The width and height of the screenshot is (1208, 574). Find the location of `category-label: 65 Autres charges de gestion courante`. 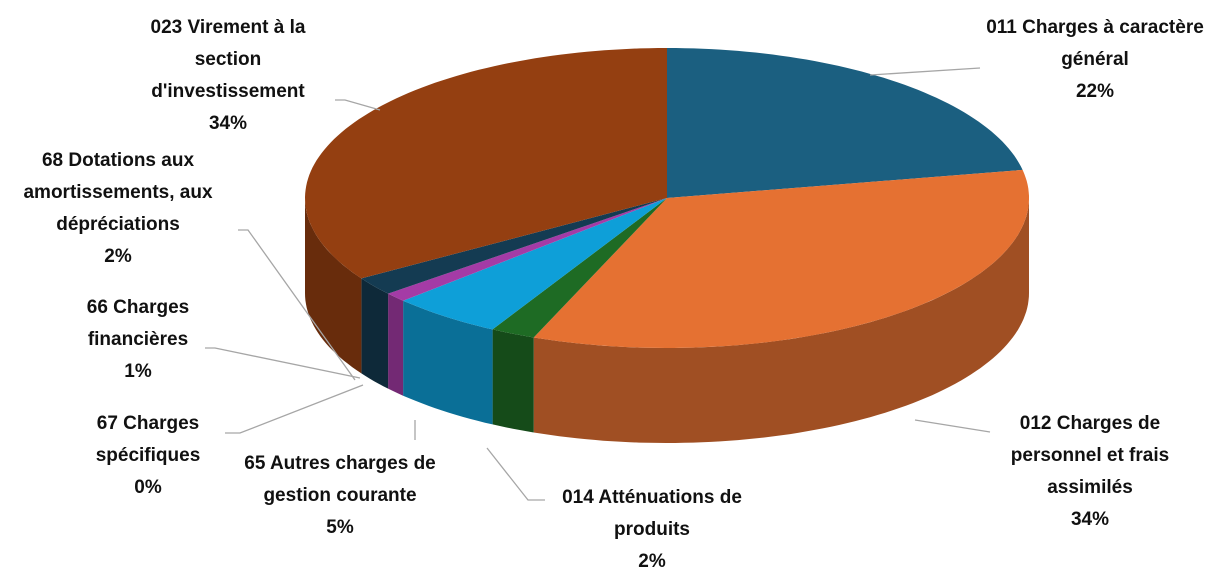

category-label: 65 Autres charges de gestion courante is located at coordinates (340, 479).